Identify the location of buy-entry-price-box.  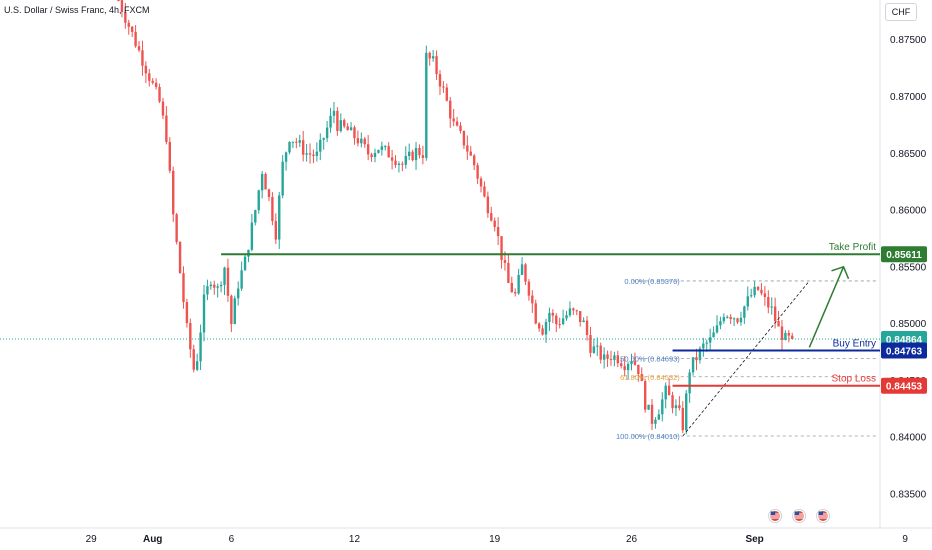
(904, 350).